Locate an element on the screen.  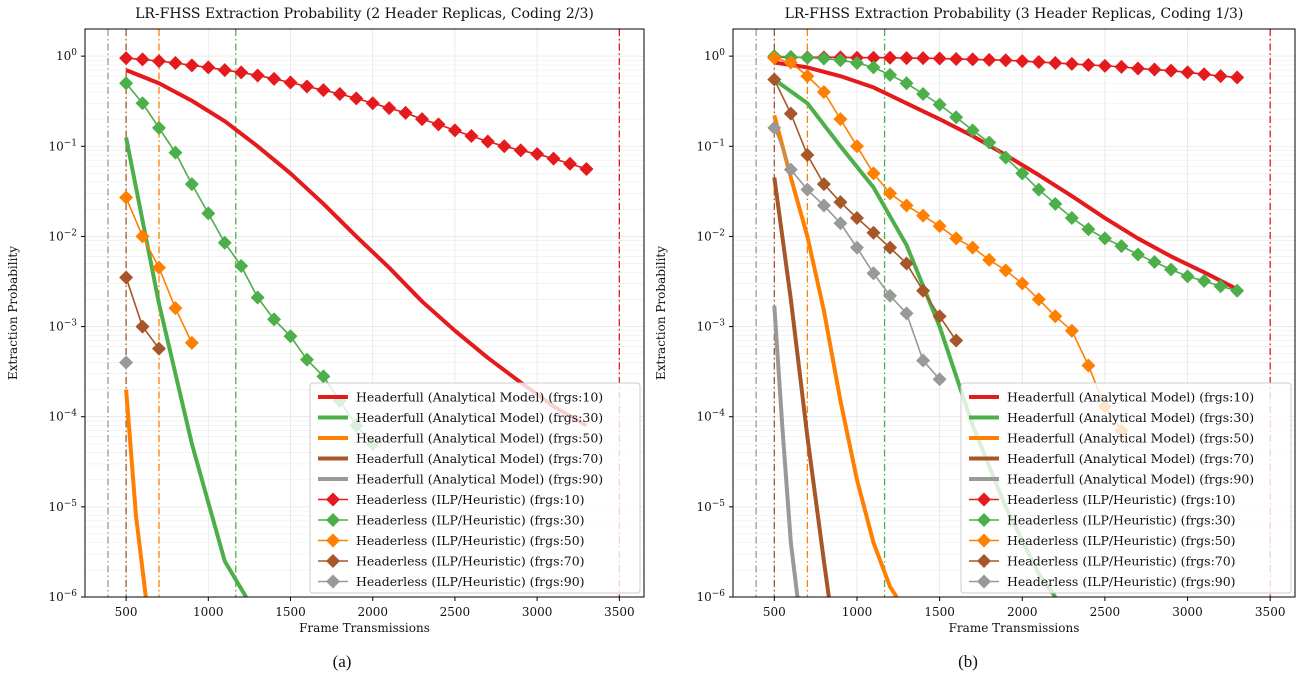
y-tick-label: 10⁻³ is located at coordinates (62, 326).